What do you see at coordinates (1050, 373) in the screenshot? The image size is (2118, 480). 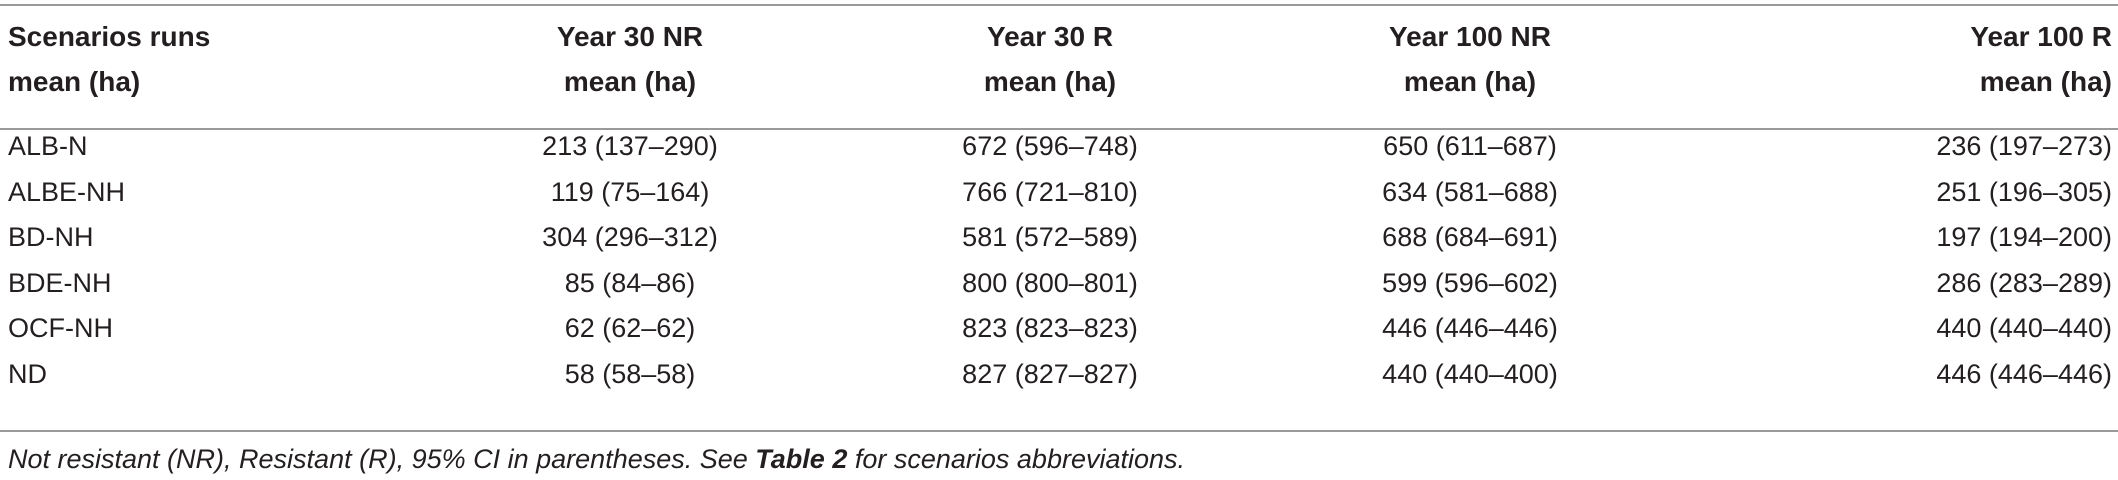 I see `table-cell: 827 (827–827)` at bounding box center [1050, 373].